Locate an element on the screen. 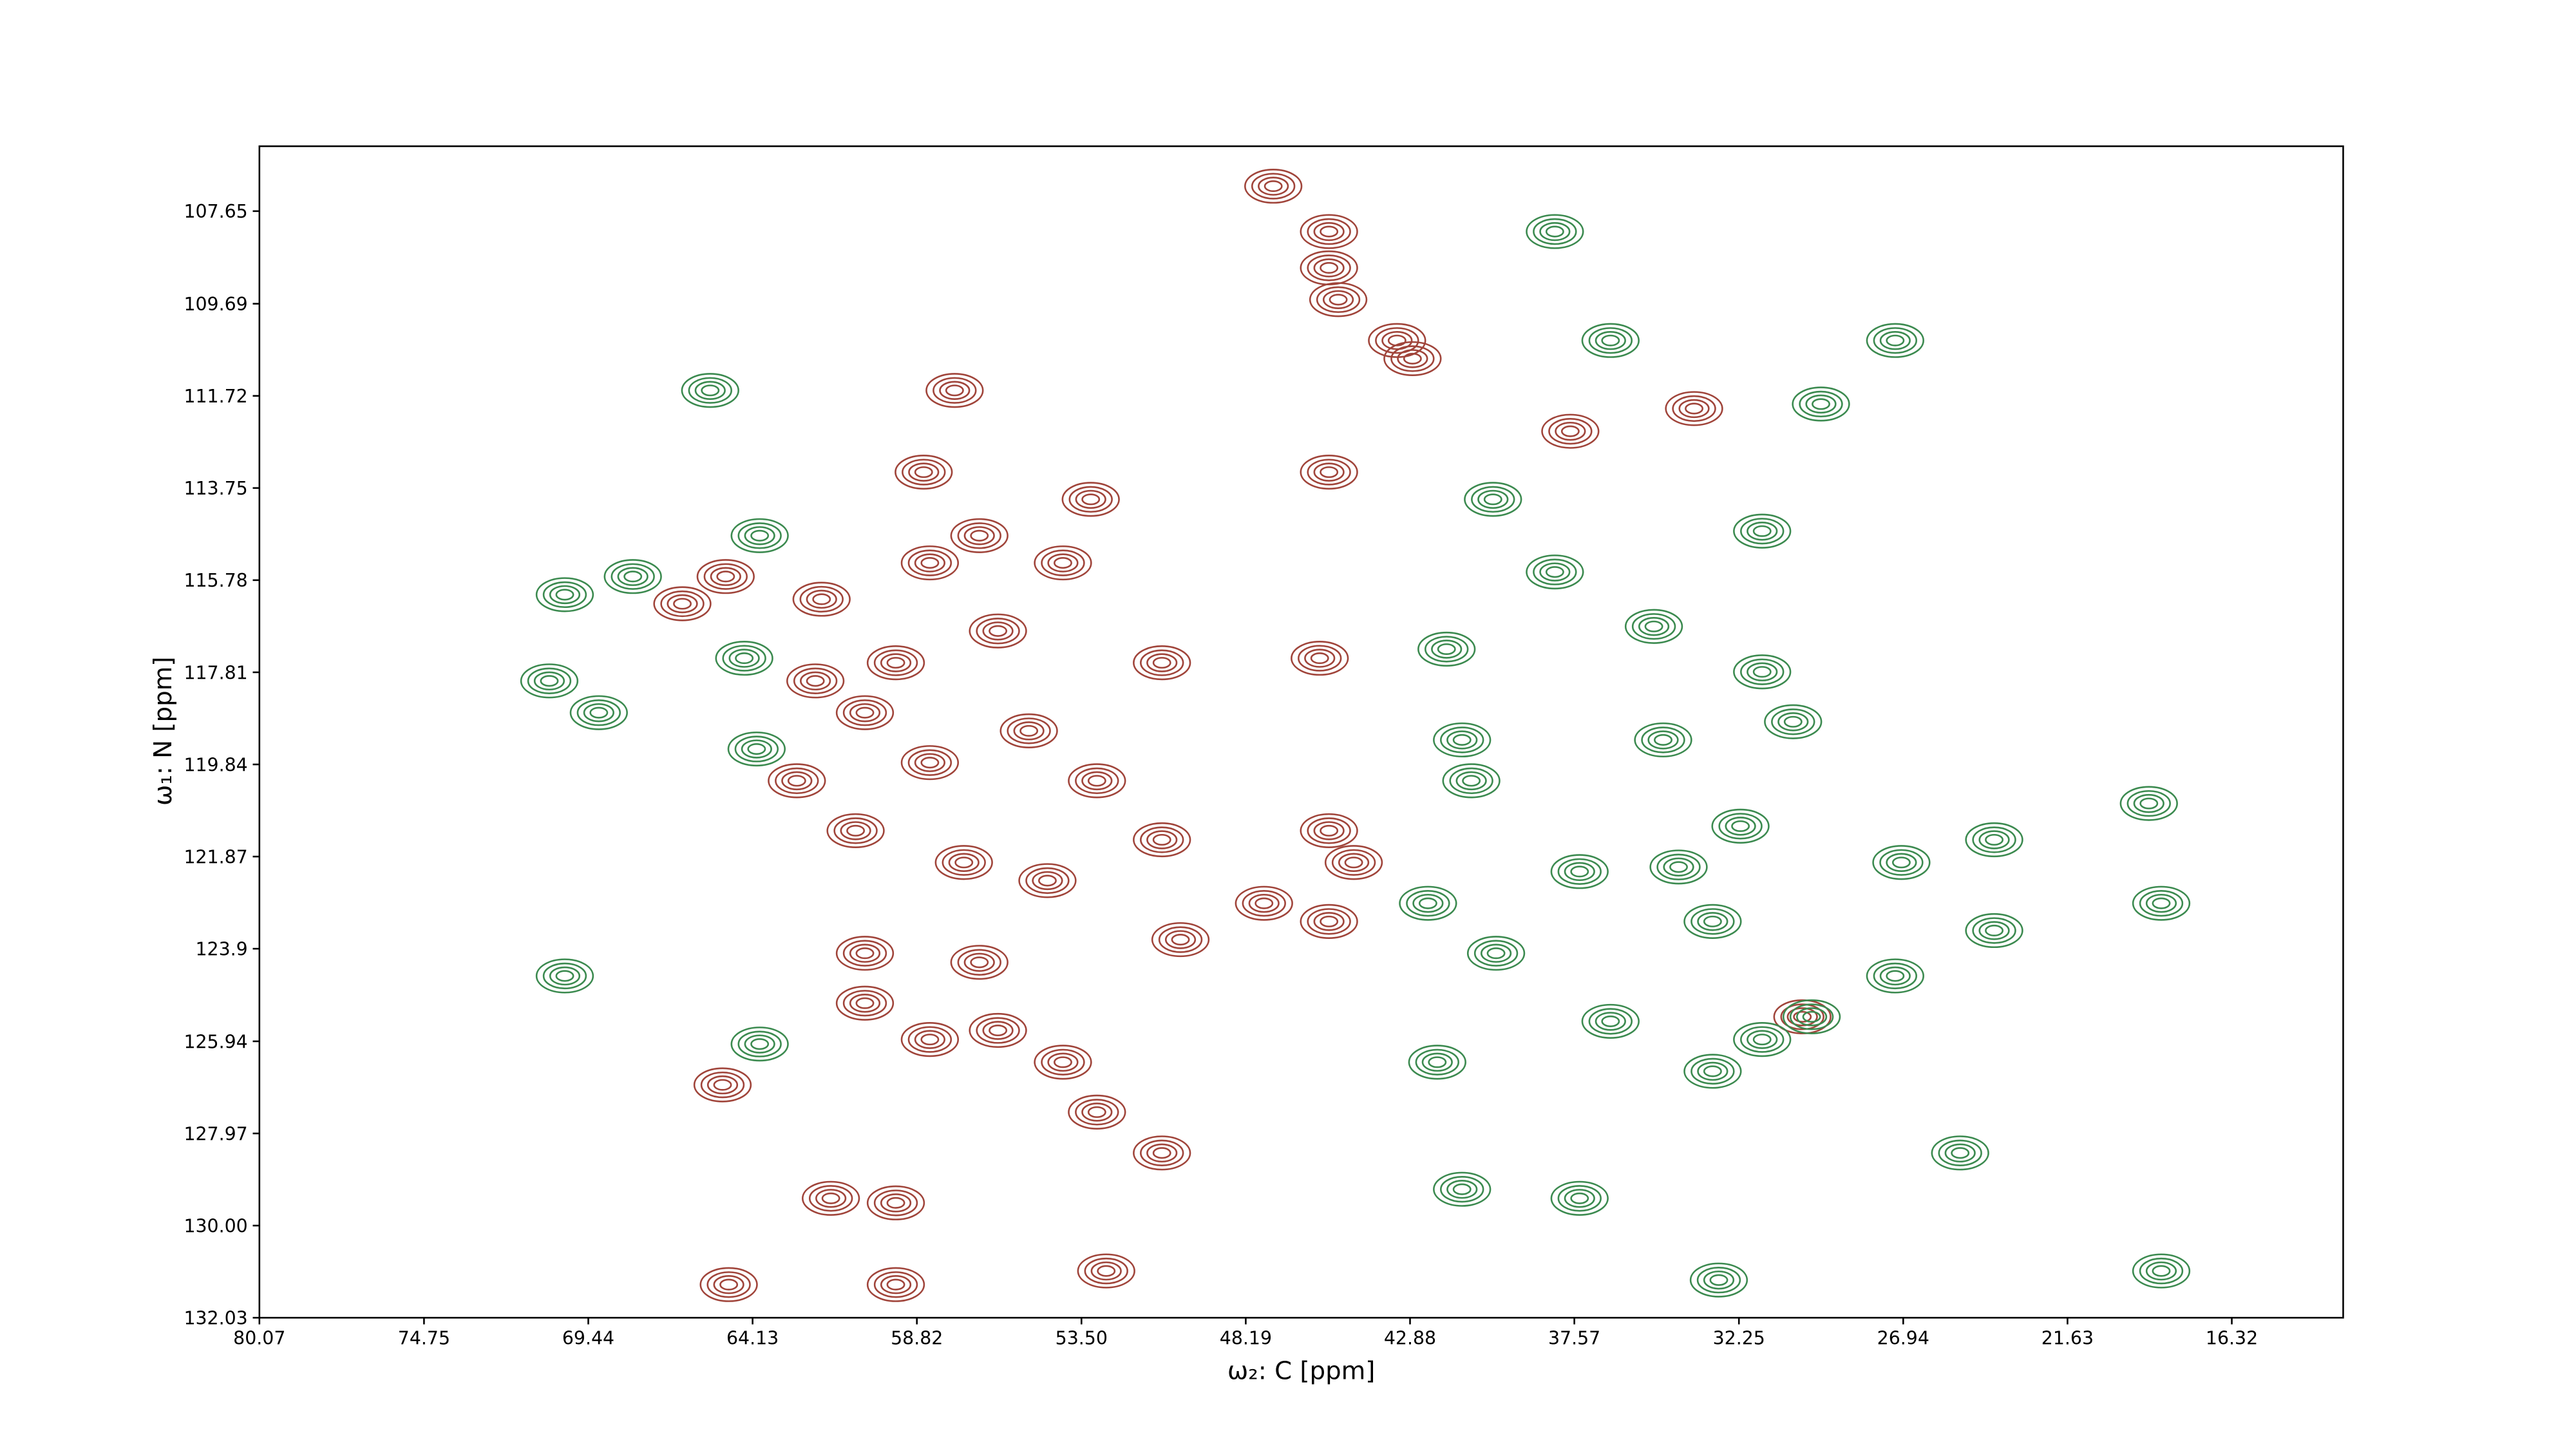 The image size is (2576, 1449). x-tick-label: 48.19 is located at coordinates (1246, 1338).